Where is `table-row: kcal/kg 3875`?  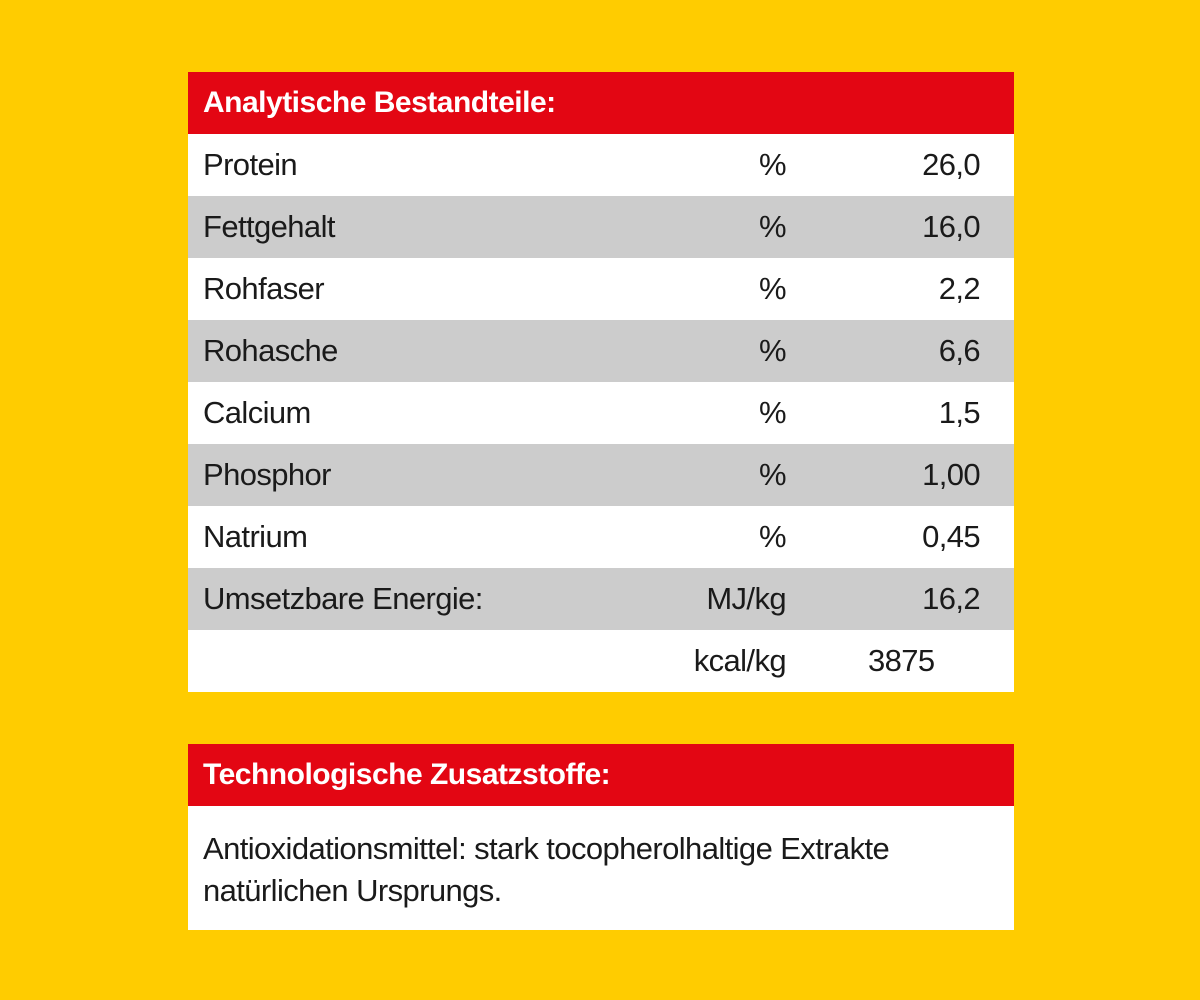
table-row: kcal/kg 3875 is located at coordinates (601, 661).